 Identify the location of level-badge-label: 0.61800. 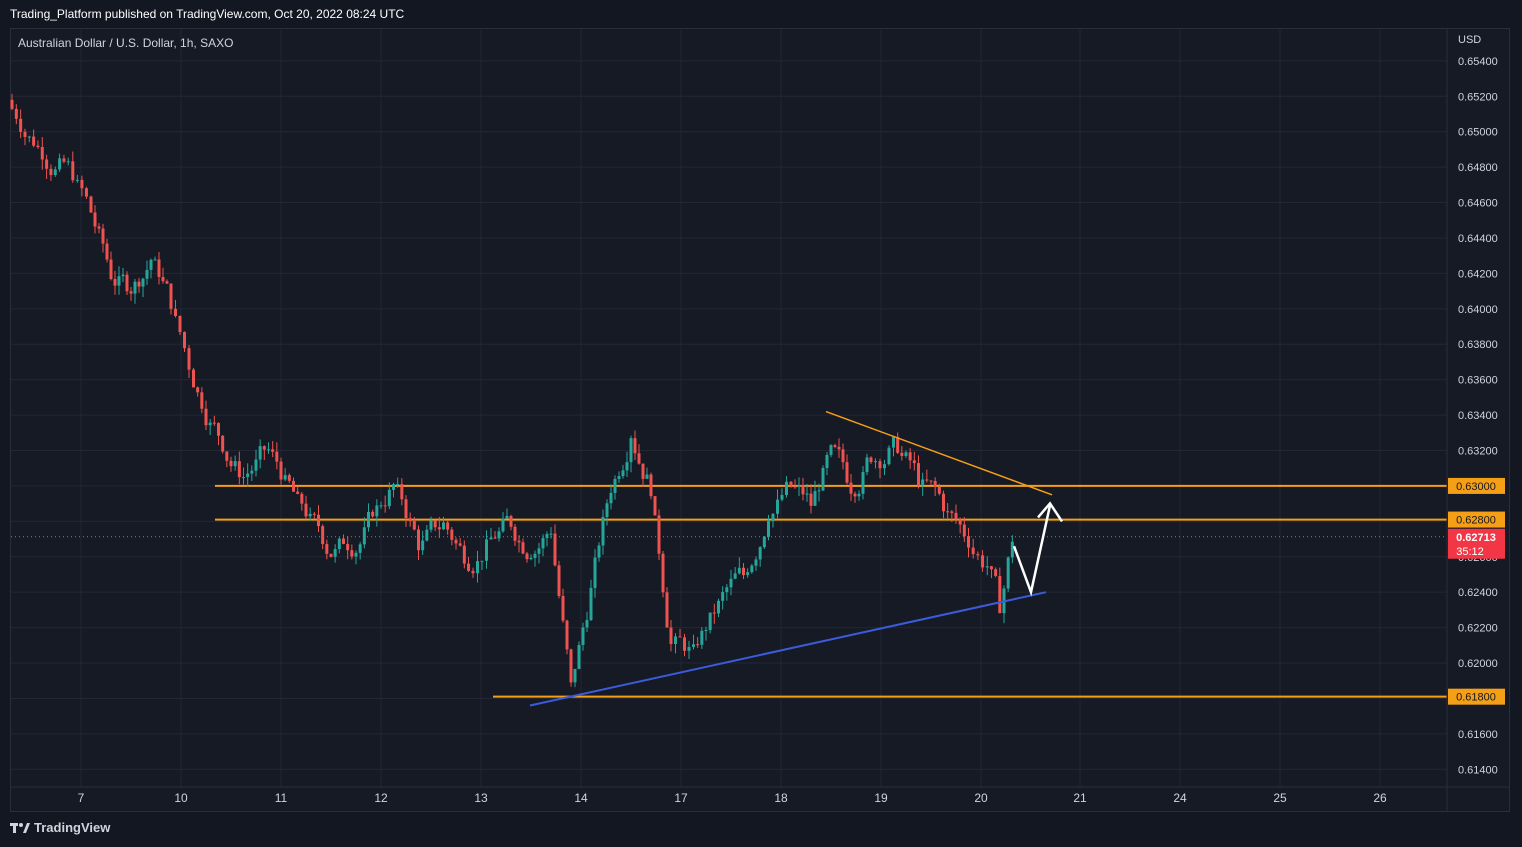
(1476, 698).